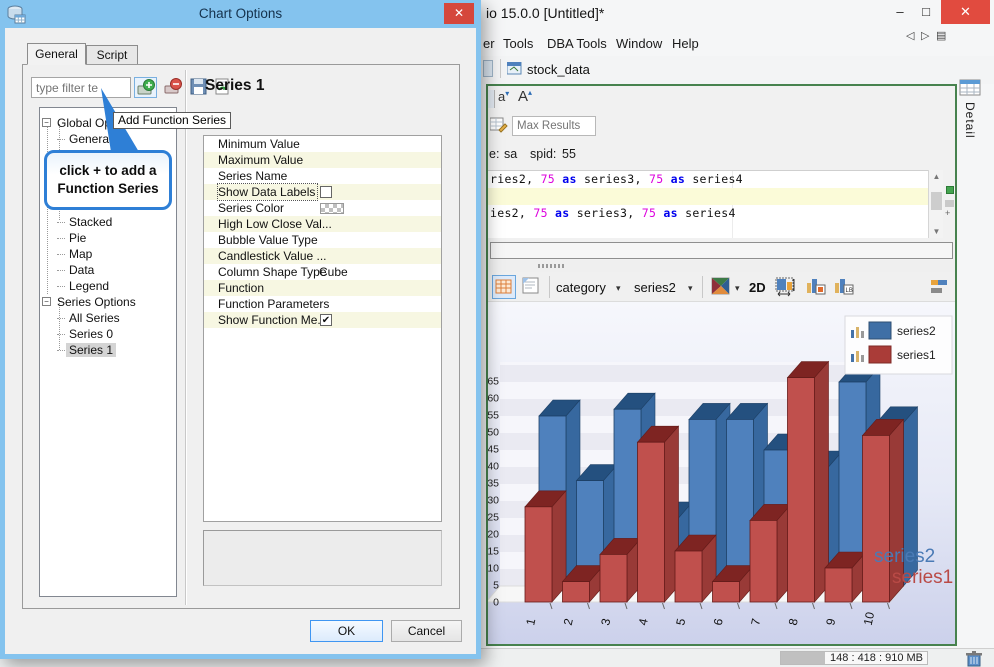 Image resolution: width=994 pixels, height=667 pixels. Describe the element at coordinates (525, 96) in the screenshot. I see `increase-font-icon: A` at that location.